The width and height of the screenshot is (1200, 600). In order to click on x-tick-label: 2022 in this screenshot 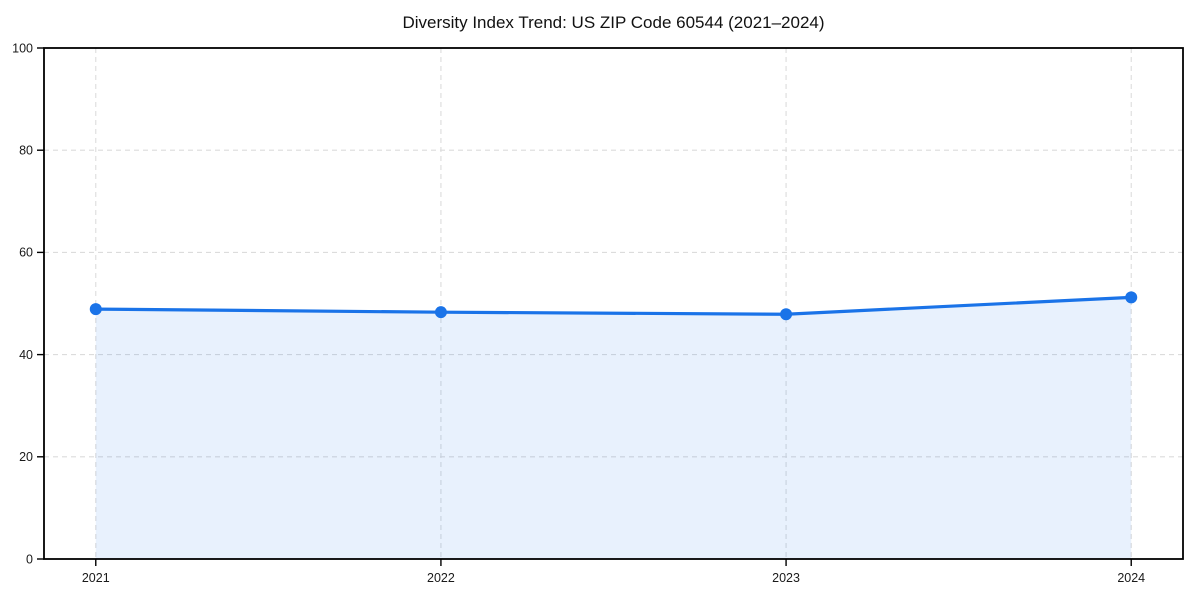, I will do `click(441, 578)`.